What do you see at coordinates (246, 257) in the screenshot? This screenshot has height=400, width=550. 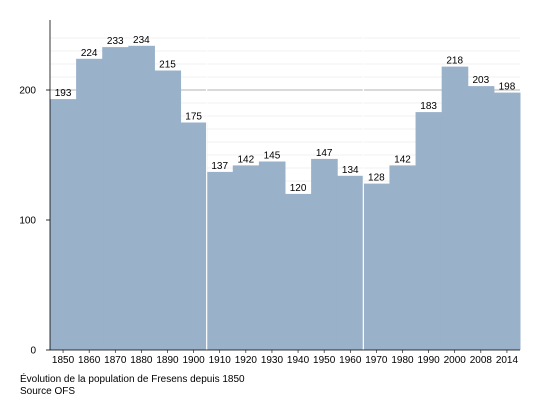 I see `bar-1920` at bounding box center [246, 257].